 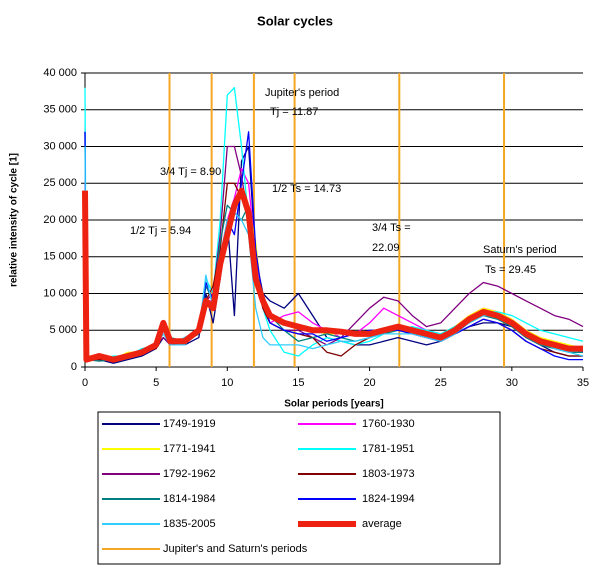 What do you see at coordinates (63, 330) in the screenshot?
I see `y-tick-label: 5 000` at bounding box center [63, 330].